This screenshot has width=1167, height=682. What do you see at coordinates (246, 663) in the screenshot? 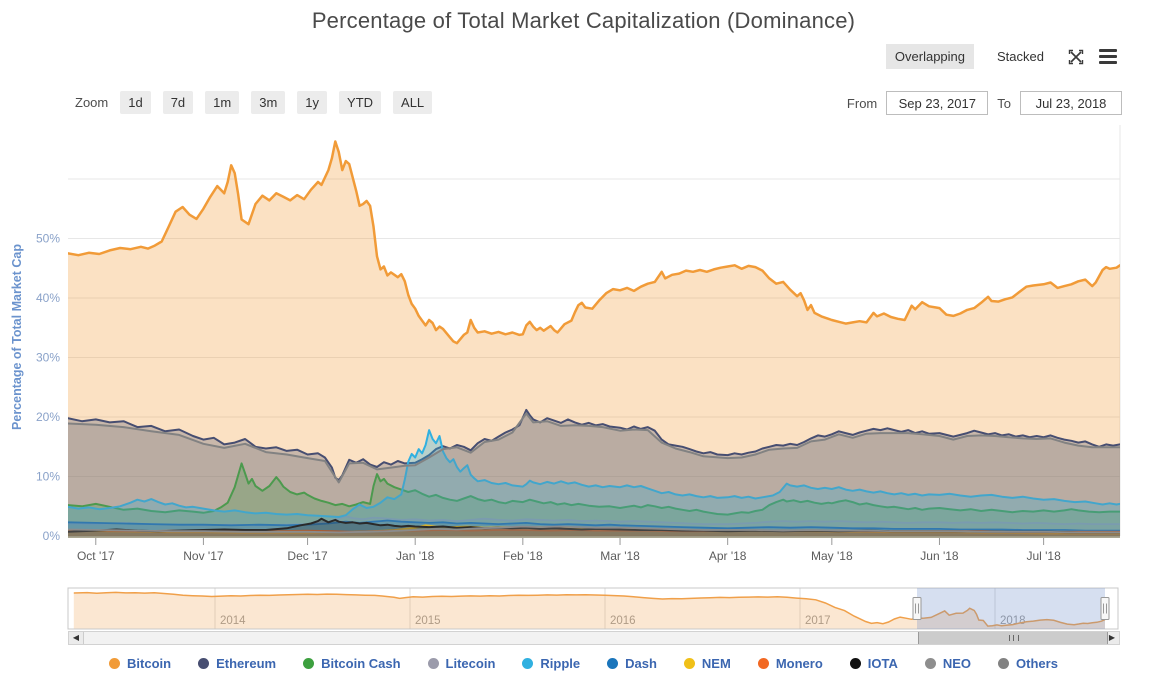
I see `legend-label: Ethereum` at bounding box center [246, 663].